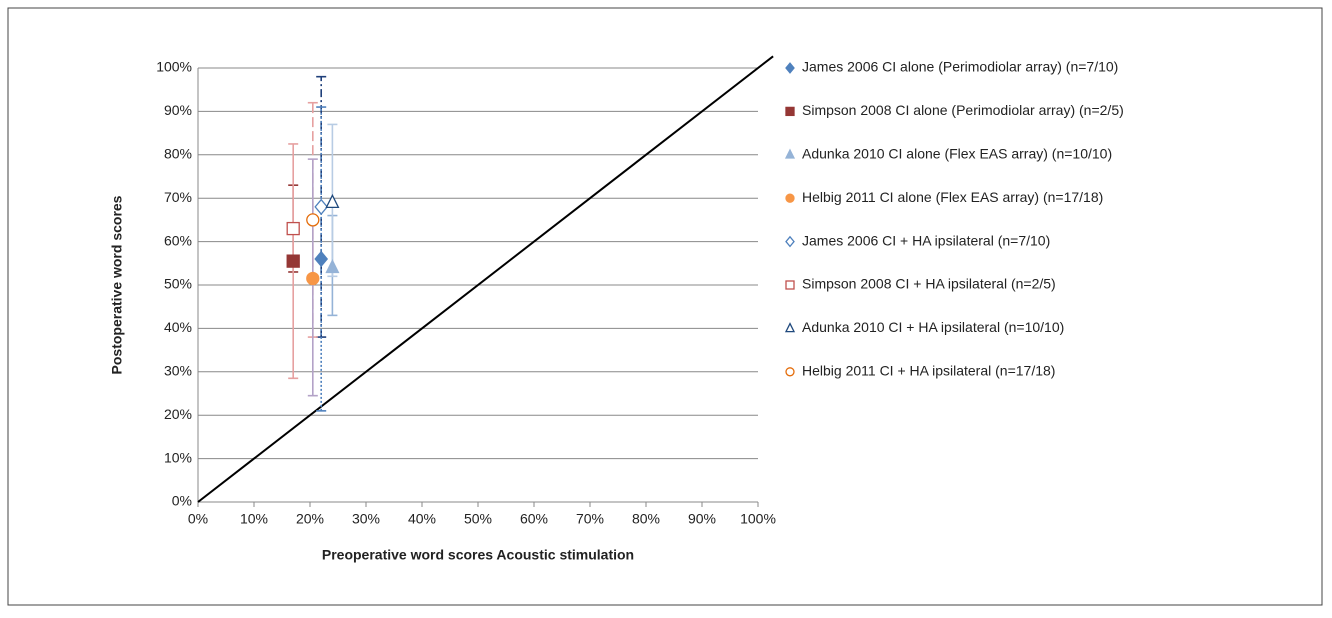  Describe the element at coordinates (178, 284) in the screenshot. I see `y-tick-label: 50%` at that location.